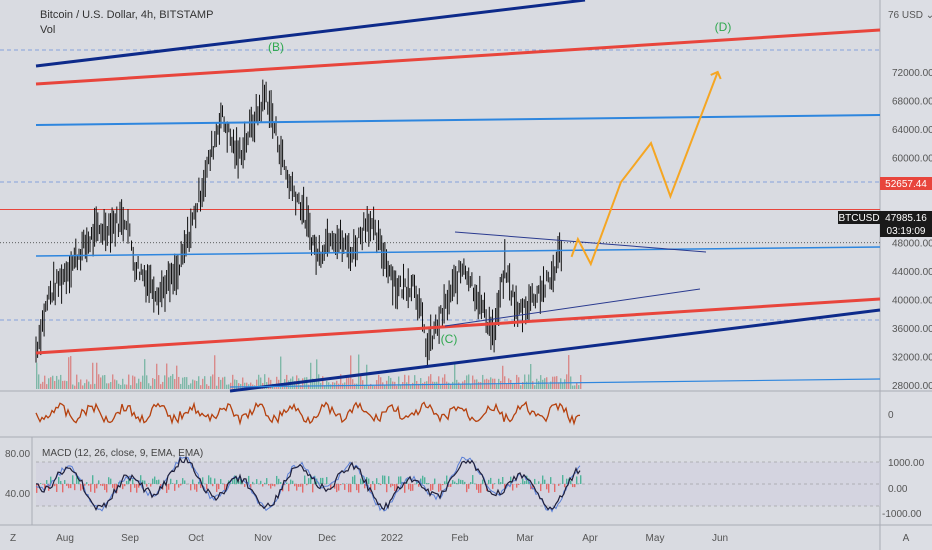 The width and height of the screenshot is (932, 550). I want to click on price-axis-background, so click(906, 275).